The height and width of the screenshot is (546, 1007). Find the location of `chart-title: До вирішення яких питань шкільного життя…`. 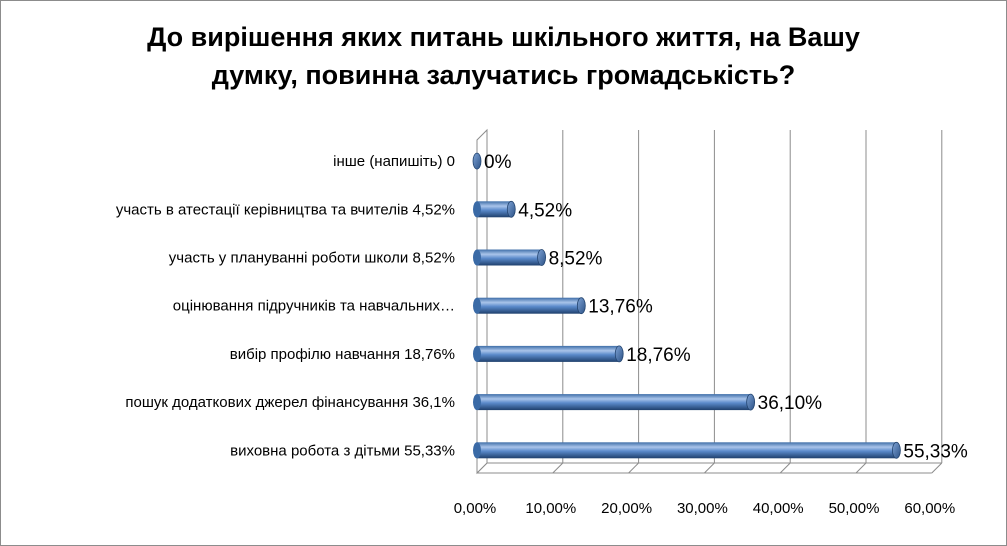

chart-title: До вирішення яких питань шкільного життя… is located at coordinates (503, 56).